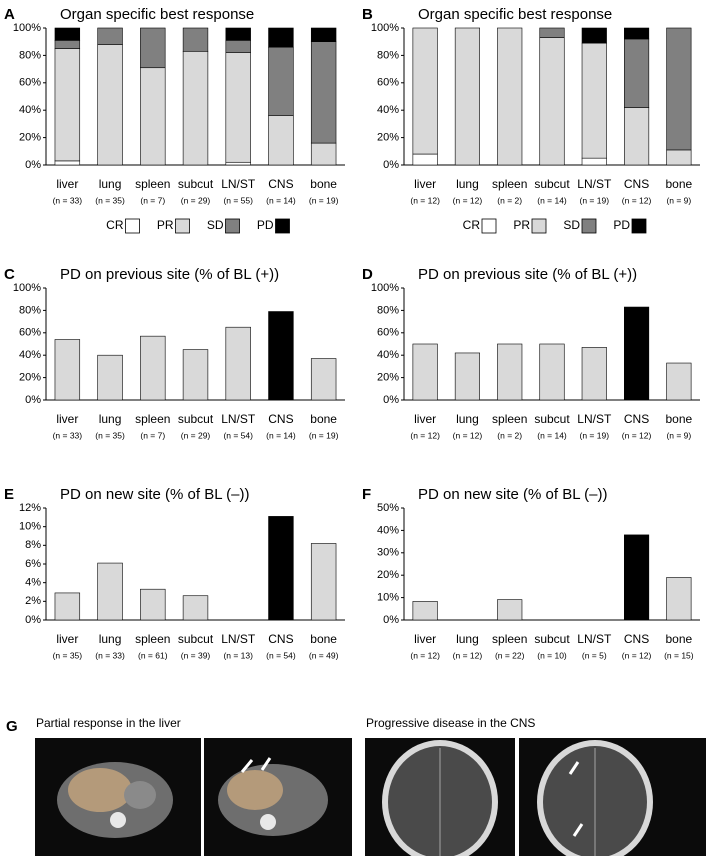 The image size is (709, 856). Describe the element at coordinates (367, 14) in the screenshot. I see `panel-label: B` at that location.